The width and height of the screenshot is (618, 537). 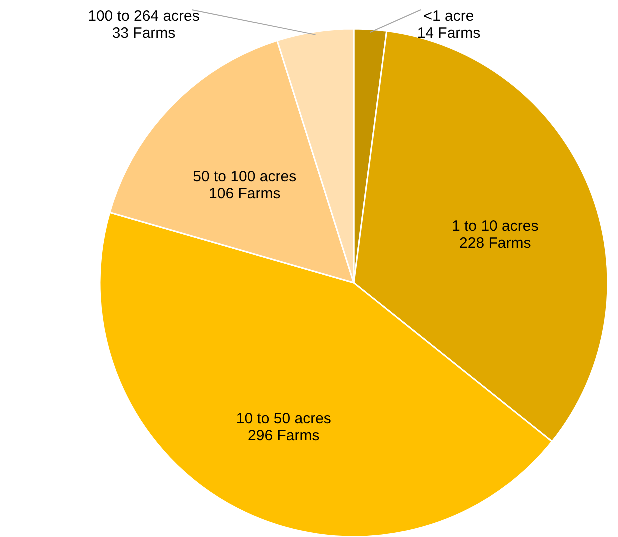 What do you see at coordinates (245, 177) in the screenshot?
I see `slice-label: 50 to 100 acres` at bounding box center [245, 177].